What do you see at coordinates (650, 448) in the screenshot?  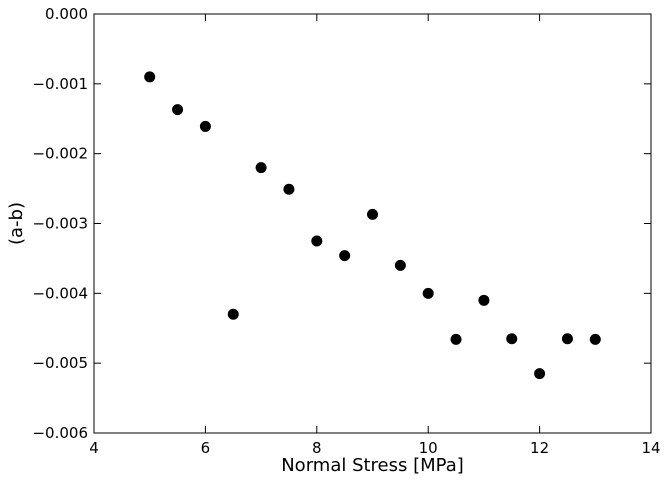 I see `x-tick-label: 14` at bounding box center [650, 448].